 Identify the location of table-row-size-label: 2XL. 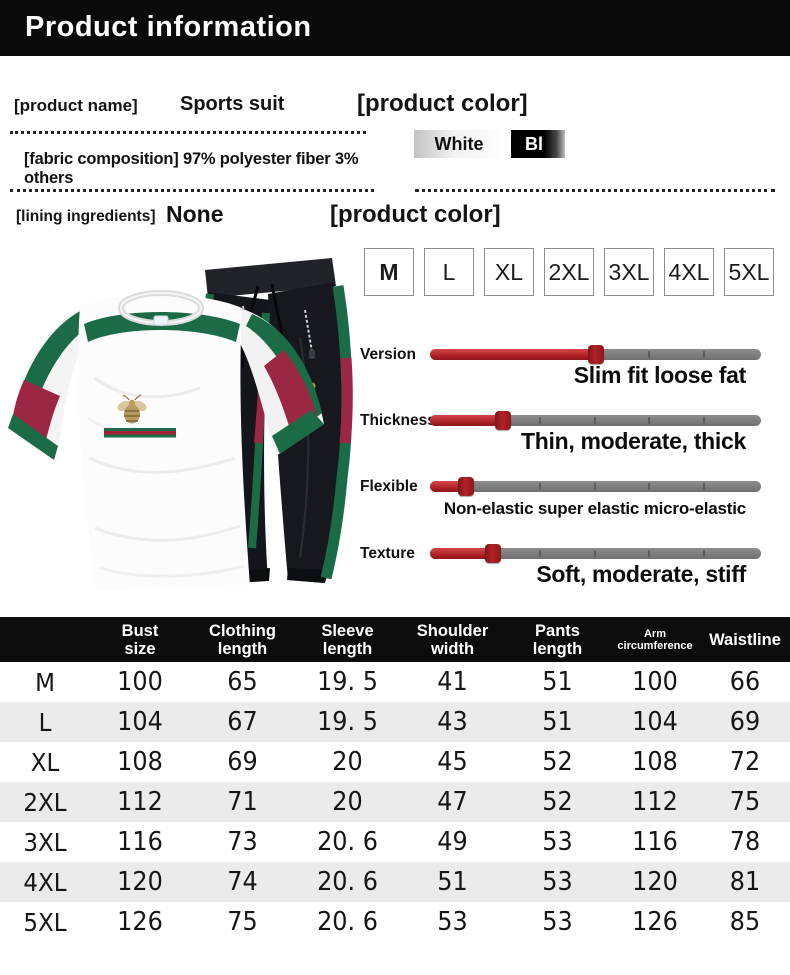
(45, 802).